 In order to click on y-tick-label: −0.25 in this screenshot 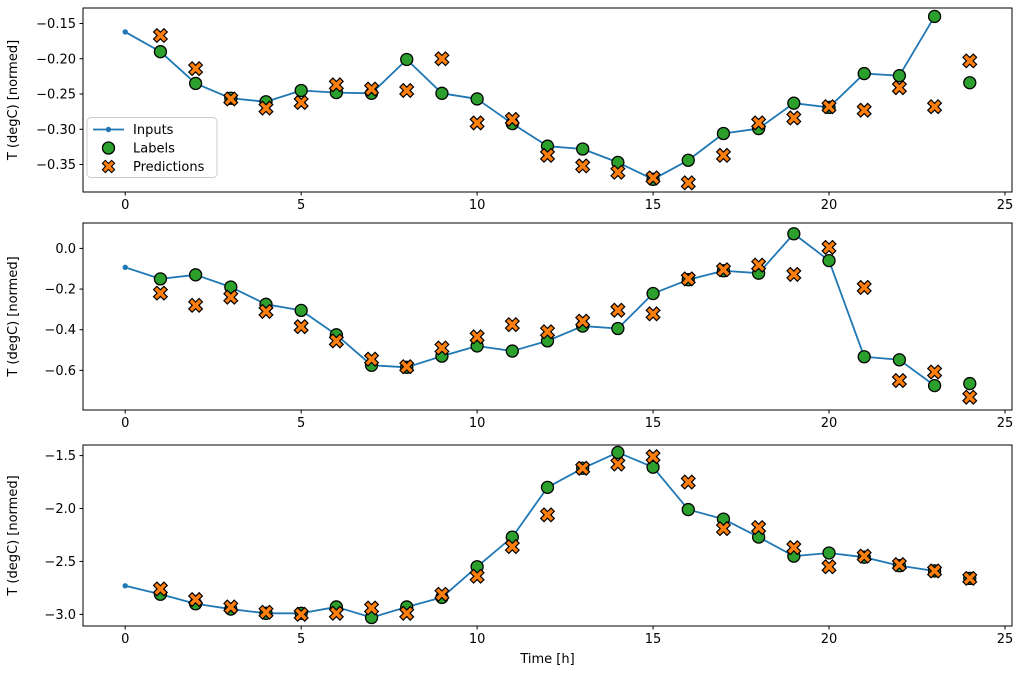, I will do `click(56, 95)`.